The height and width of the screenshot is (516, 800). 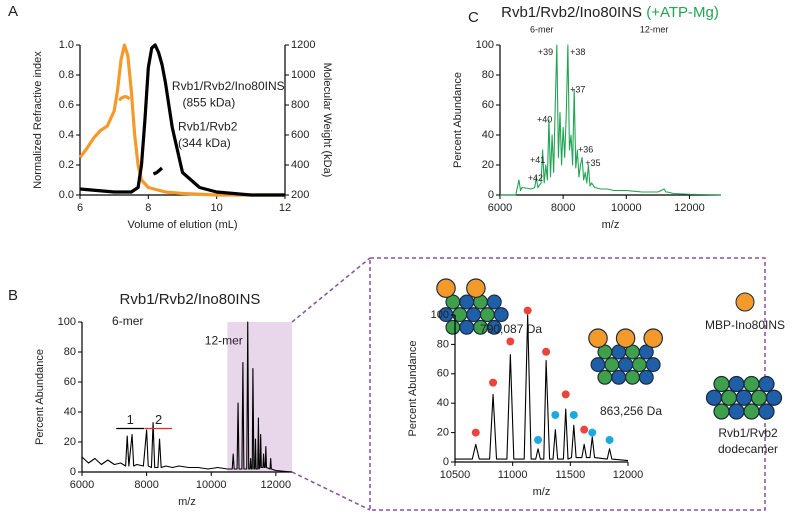 I want to click on annotation: +36, so click(x=585, y=149).